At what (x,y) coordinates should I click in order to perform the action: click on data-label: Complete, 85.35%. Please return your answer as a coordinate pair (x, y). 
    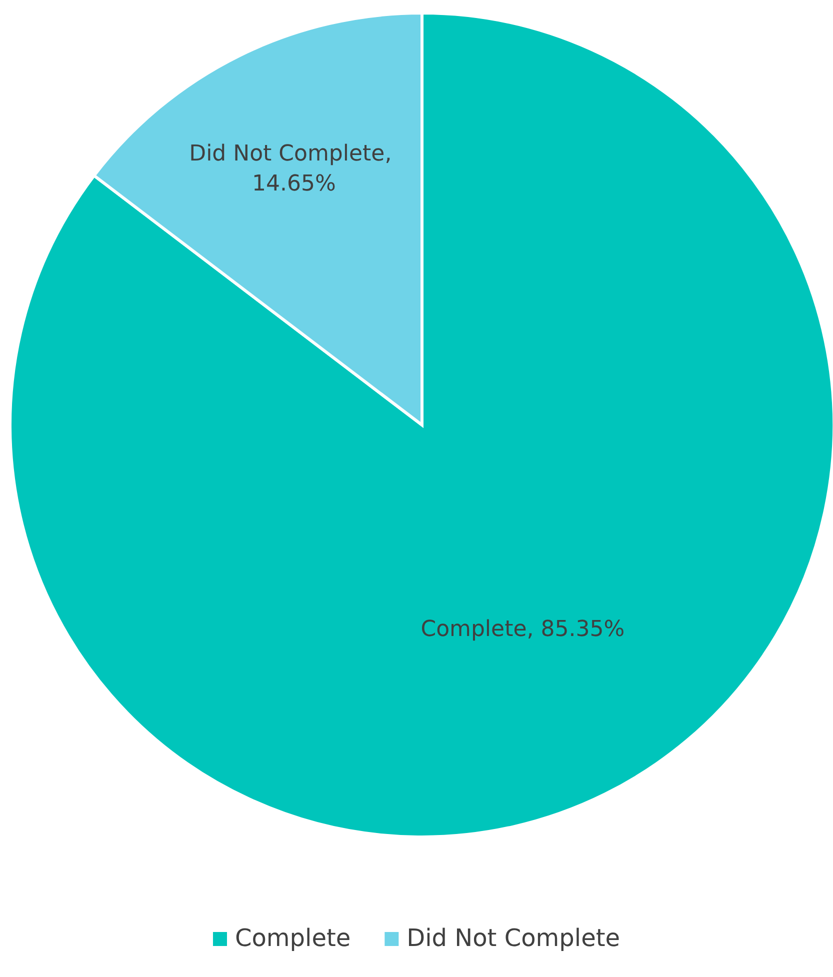
    Looking at the image, I should click on (522, 629).